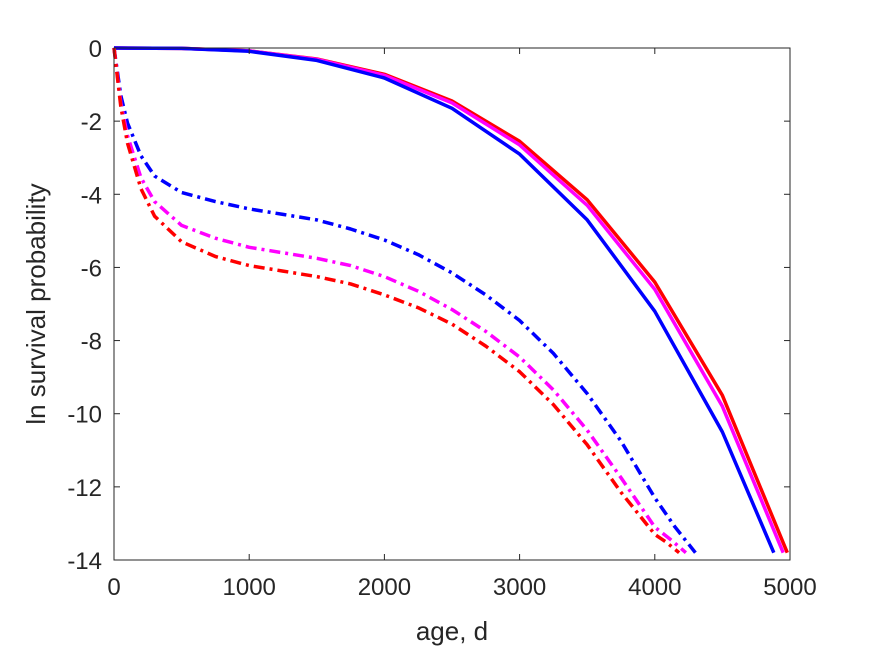 The height and width of the screenshot is (656, 875). Describe the element at coordinates (95, 49) in the screenshot. I see `y-tick-label: 0` at that location.